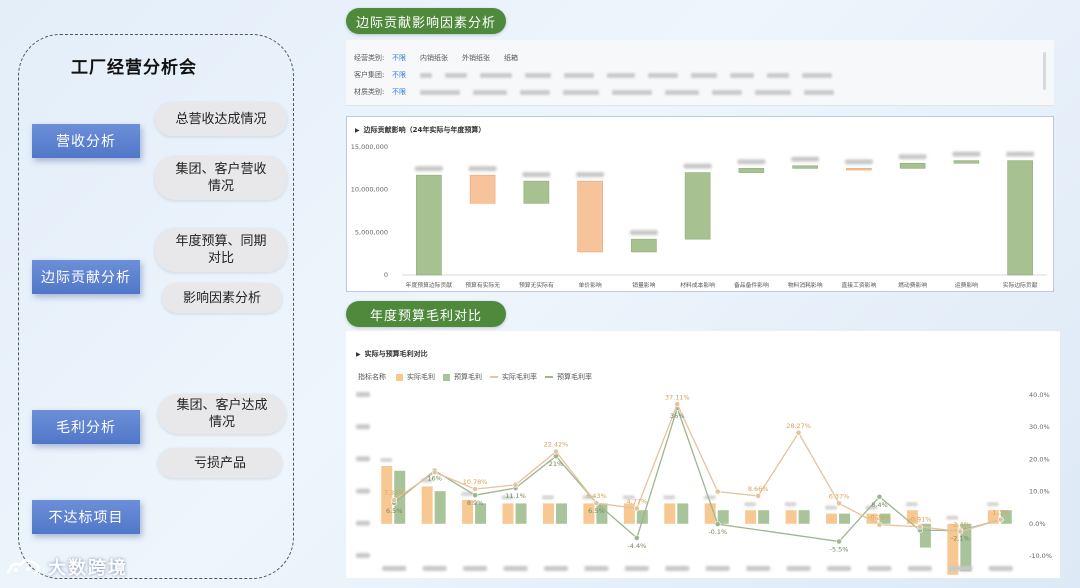 This screenshot has width=1080, height=588. What do you see at coordinates (221, 178) in the screenshot?
I see `subitem-group-customer-revenue: 集团、客户营收 情况` at bounding box center [221, 178].